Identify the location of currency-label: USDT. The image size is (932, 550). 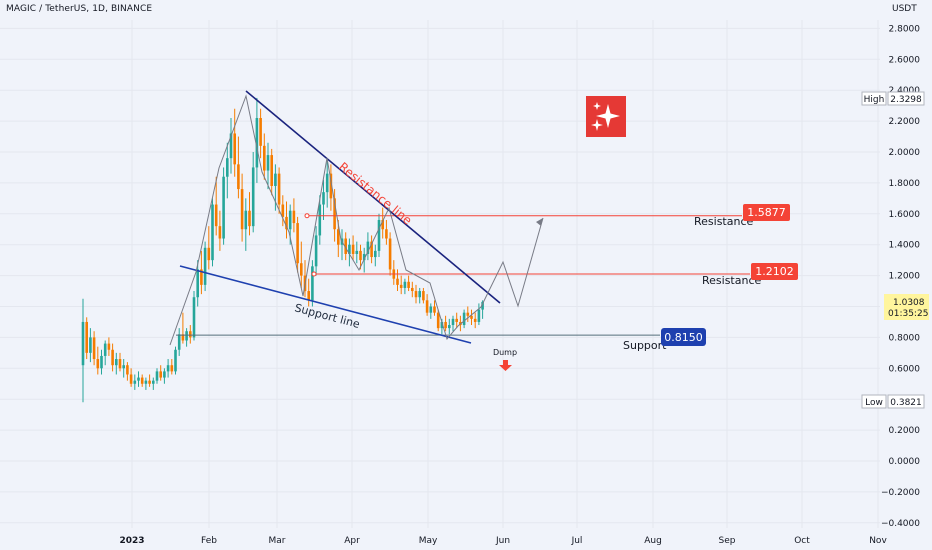
(904, 9).